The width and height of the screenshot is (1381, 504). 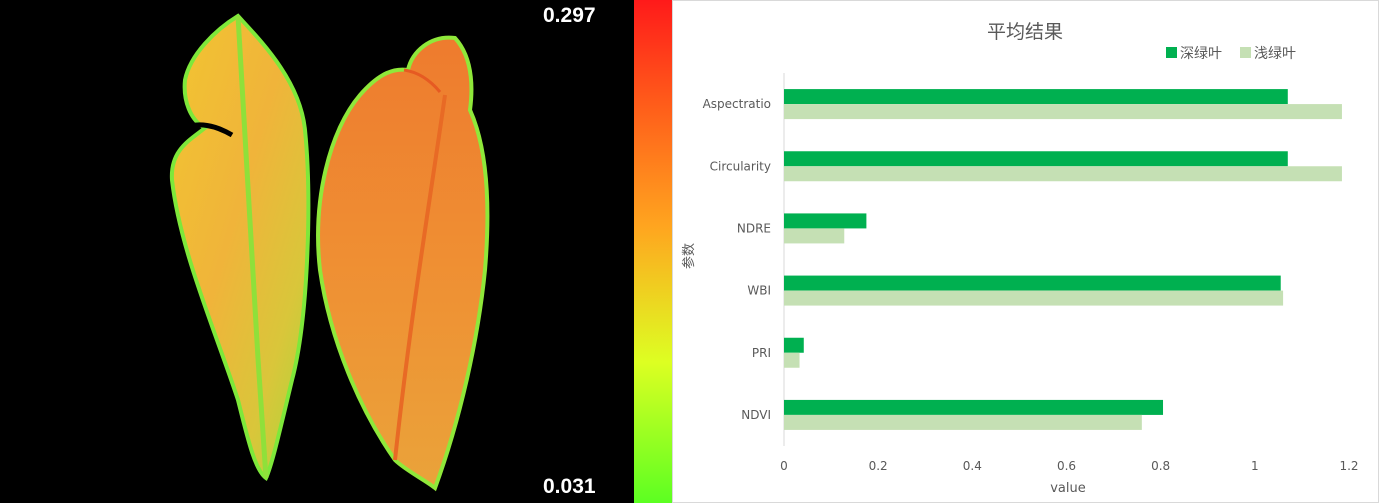 What do you see at coordinates (653, 251) in the screenshot?
I see `colorbar` at bounding box center [653, 251].